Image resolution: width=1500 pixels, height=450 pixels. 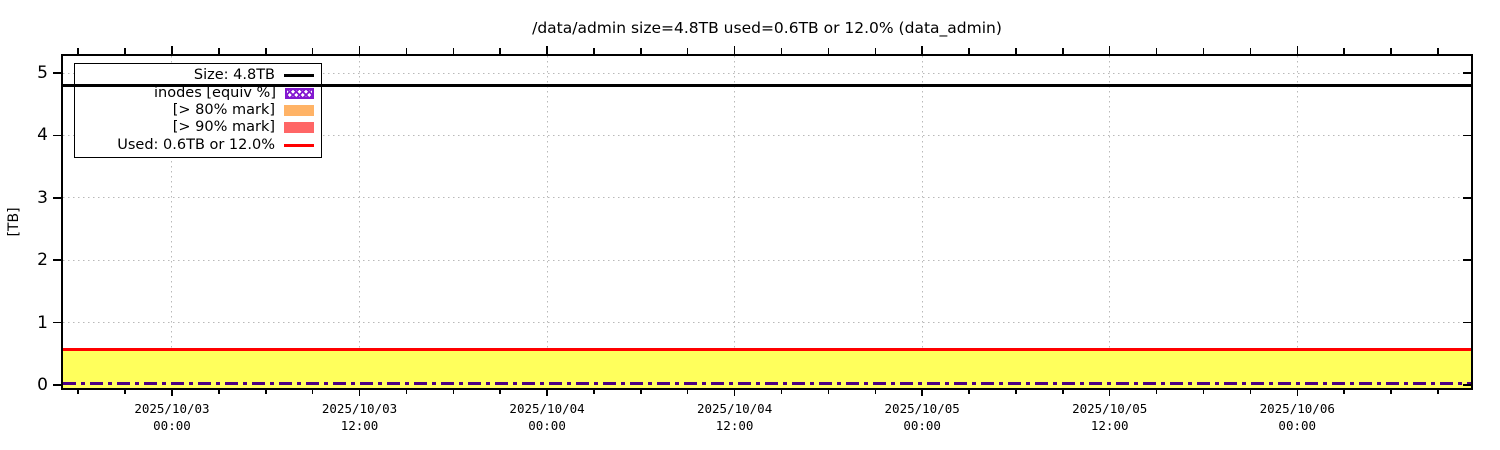 I want to click on inodes-line, so click(x=767, y=383).